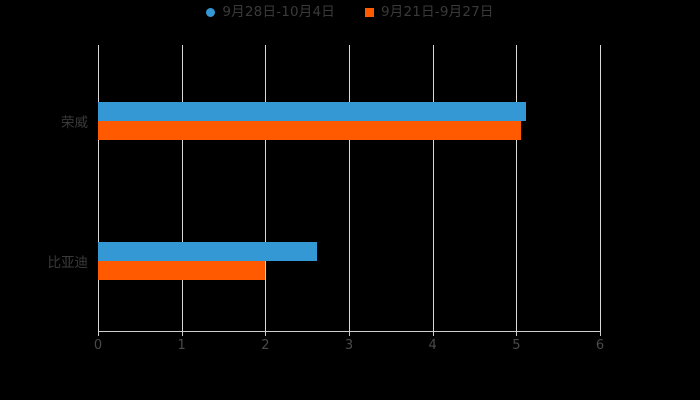 Image resolution: width=700 pixels, height=400 pixels. I want to click on x-tick-label-0: 0, so click(98, 345).